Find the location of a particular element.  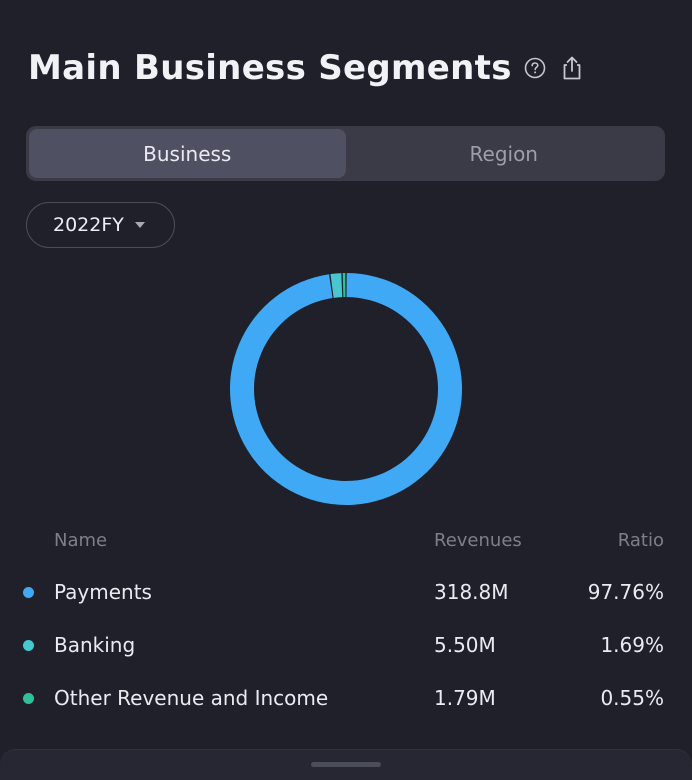

donut-chart is located at coordinates (346, 389).